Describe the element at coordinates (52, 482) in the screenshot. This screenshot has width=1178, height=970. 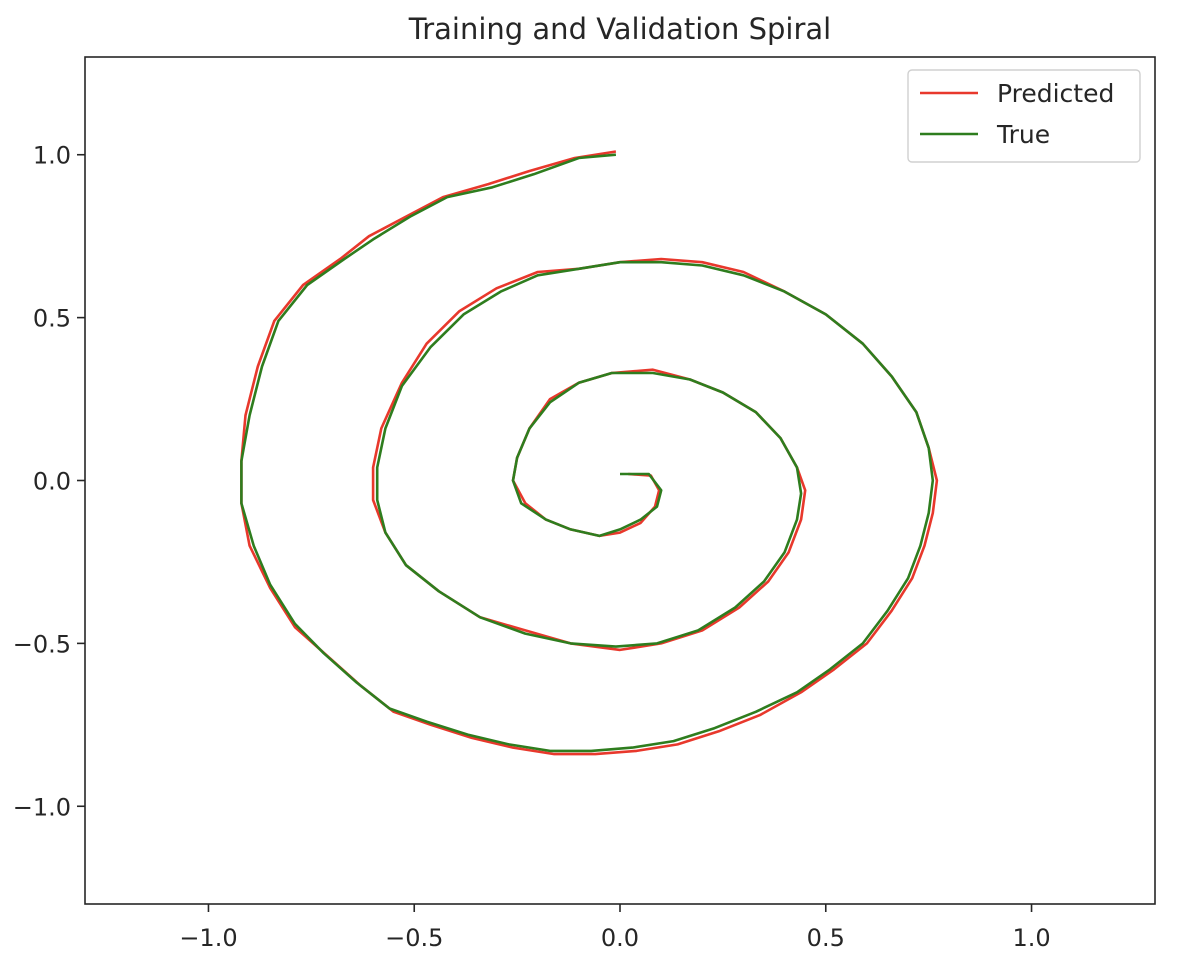
I see `y-tick-label: 0.0` at that location.